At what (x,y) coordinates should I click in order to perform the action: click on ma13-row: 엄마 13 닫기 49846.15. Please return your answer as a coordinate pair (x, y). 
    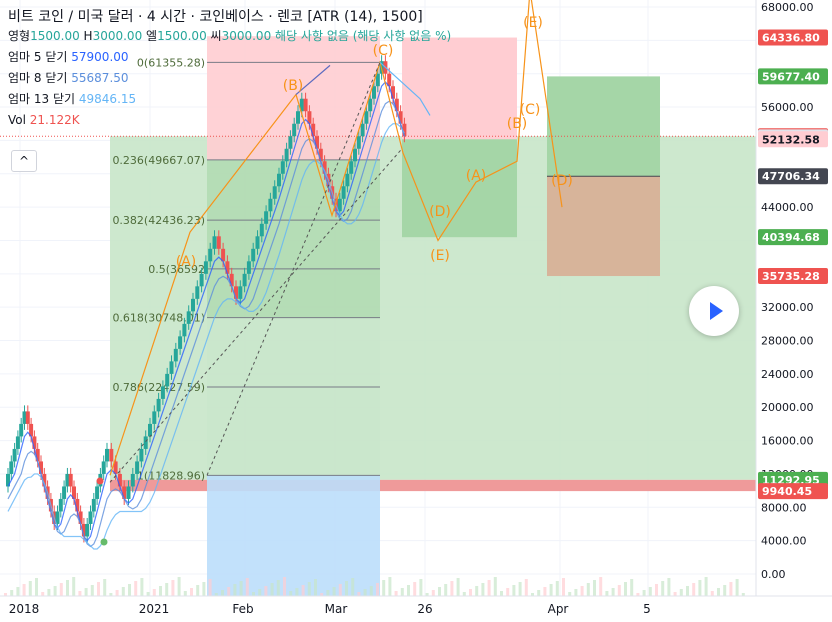
    Looking at the image, I should click on (229, 99).